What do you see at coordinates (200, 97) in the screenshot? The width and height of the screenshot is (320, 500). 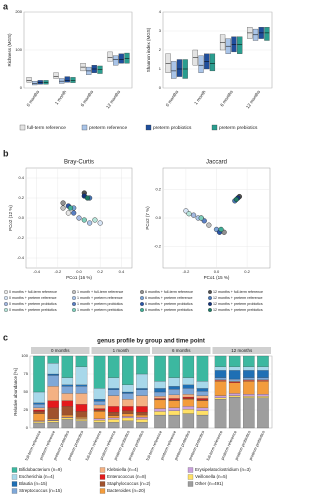 I see `x-tick-label: 1 month` at bounding box center [200, 97].